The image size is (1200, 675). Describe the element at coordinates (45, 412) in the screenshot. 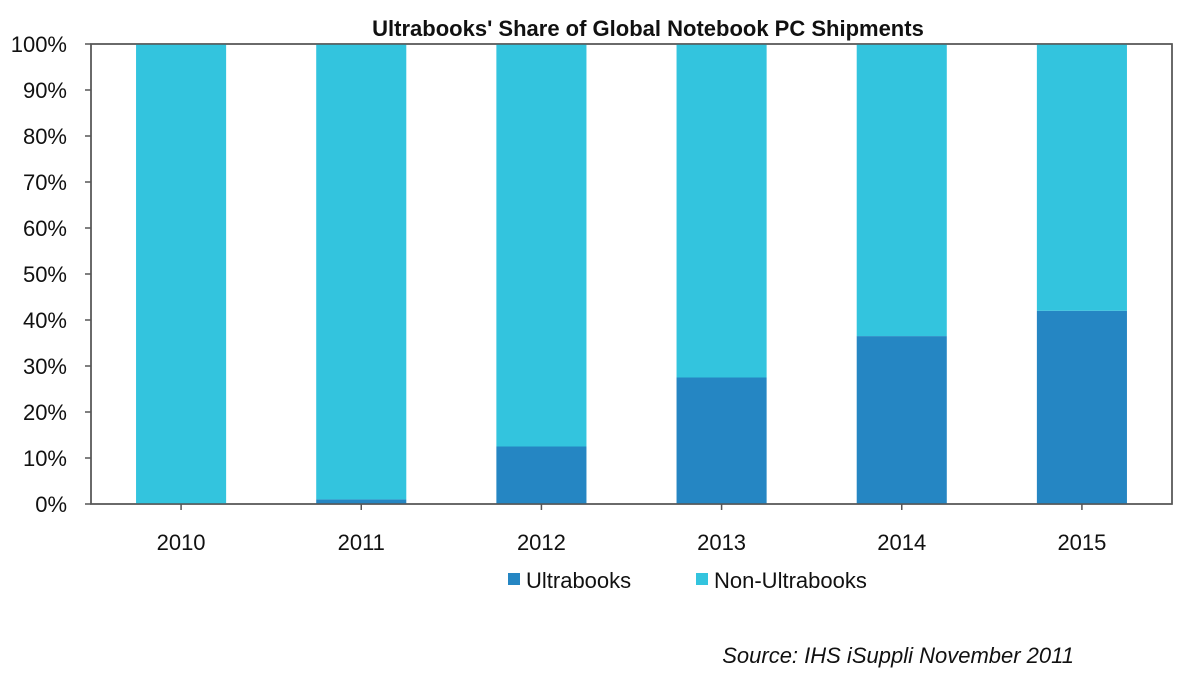

I see `y-tick-label: 20%` at that location.